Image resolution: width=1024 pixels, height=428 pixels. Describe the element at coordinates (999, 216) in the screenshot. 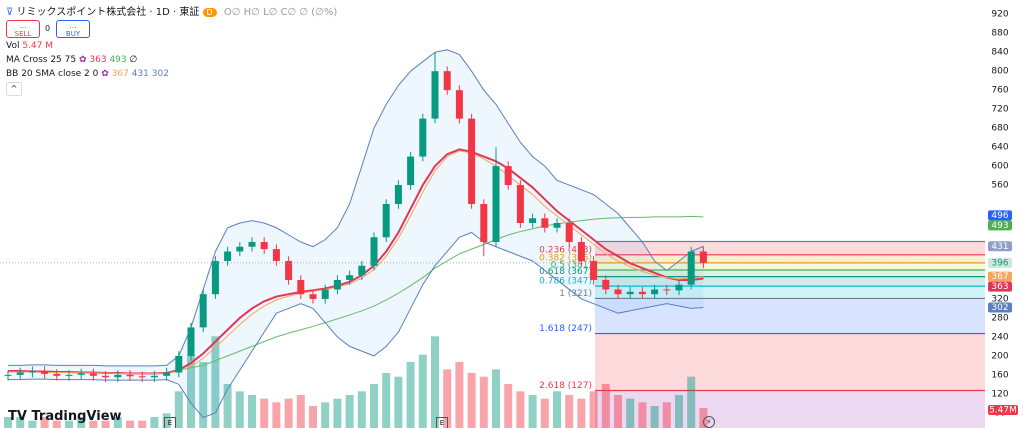

I see `price-badge-label: 496` at that location.